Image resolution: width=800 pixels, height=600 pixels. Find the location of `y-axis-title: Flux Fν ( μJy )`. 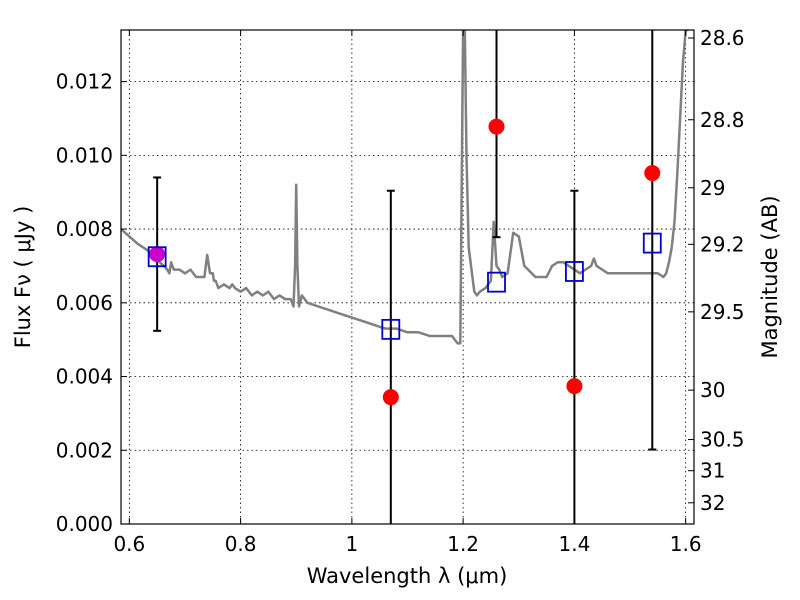

y-axis-title: Flux Fν ( μJy ) is located at coordinates (23, 277).